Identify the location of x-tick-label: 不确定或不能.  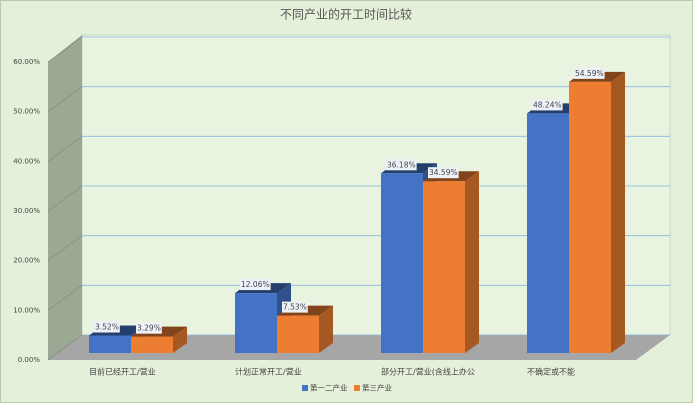
(551, 372).